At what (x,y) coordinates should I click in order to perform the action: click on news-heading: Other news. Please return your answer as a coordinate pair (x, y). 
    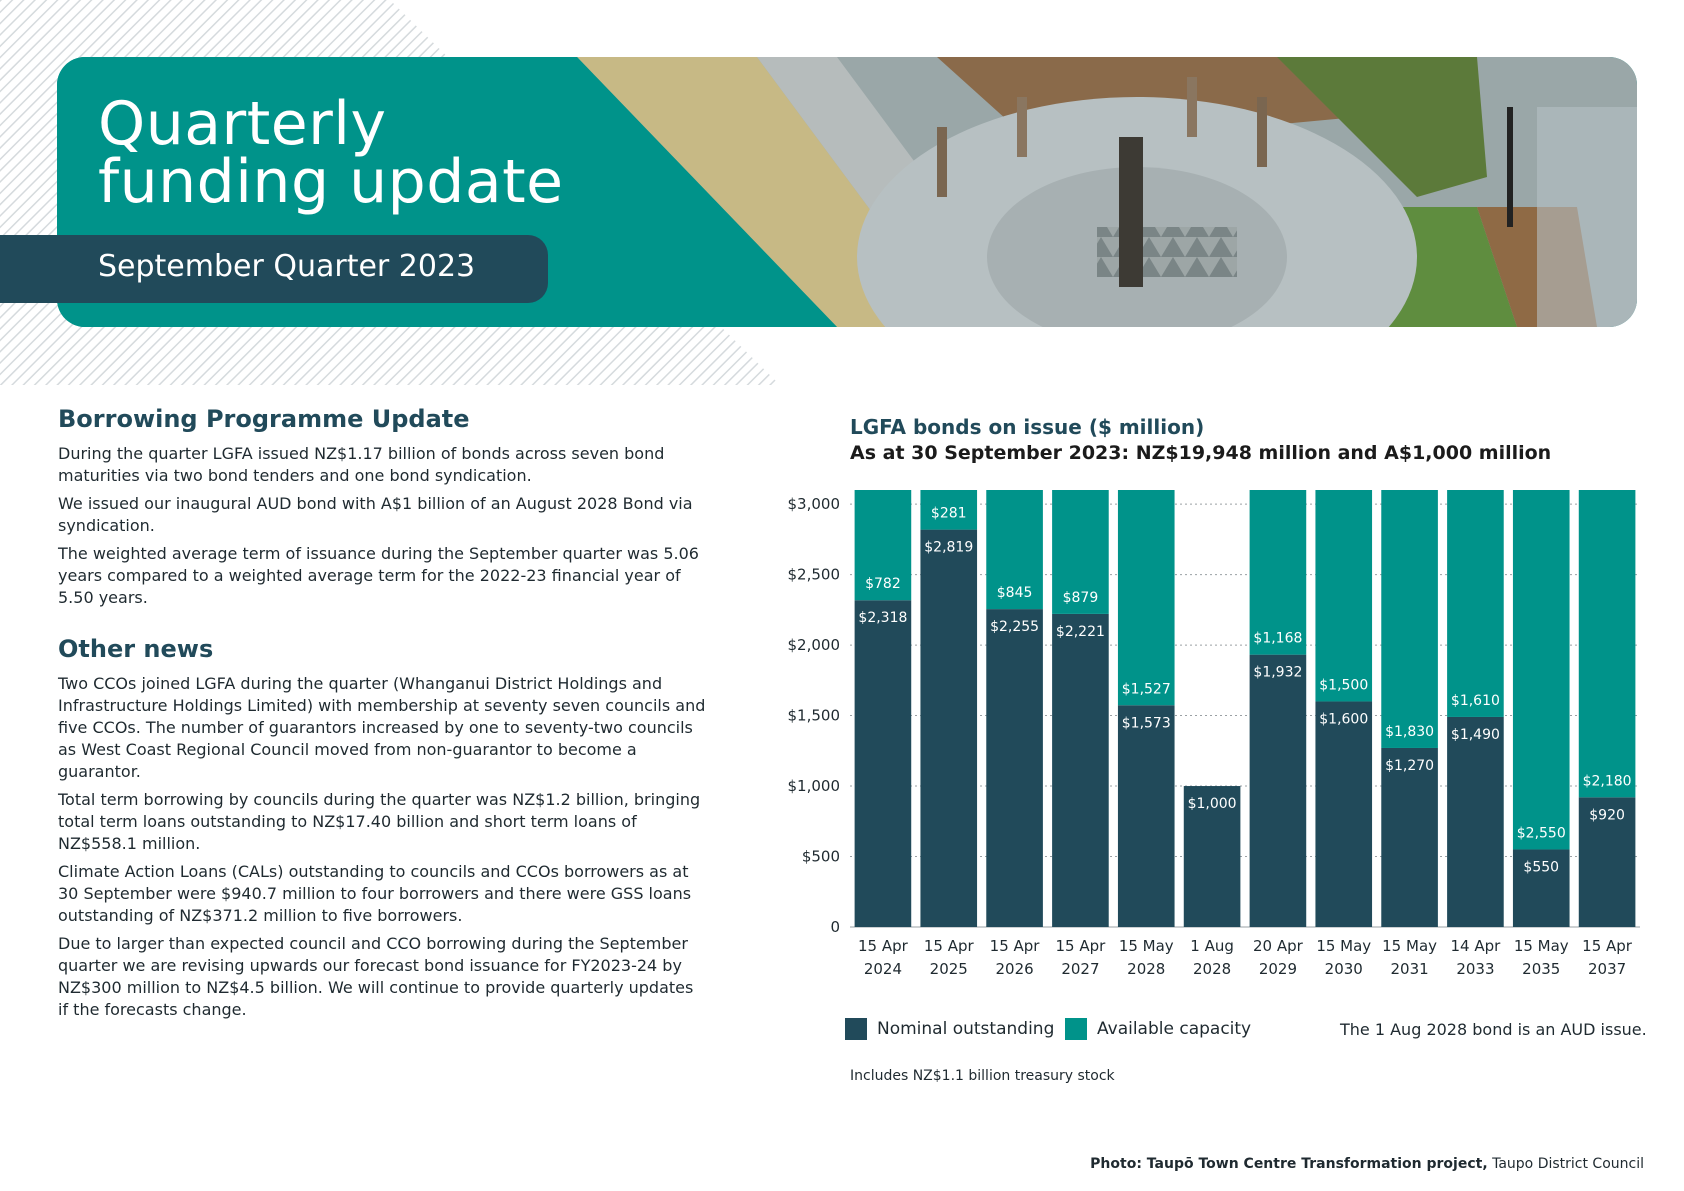
    Looking at the image, I should click on (136, 649).